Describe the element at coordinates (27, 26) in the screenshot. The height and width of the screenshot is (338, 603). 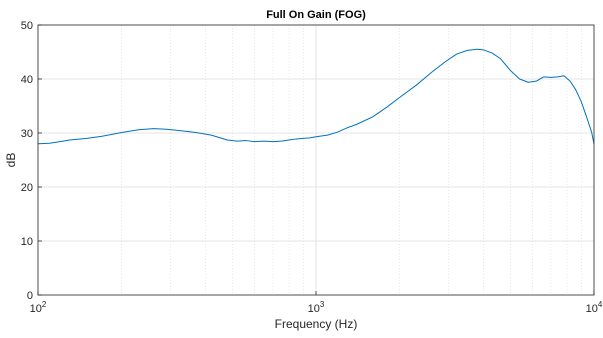
I see `y-tick-label: 50` at that location.